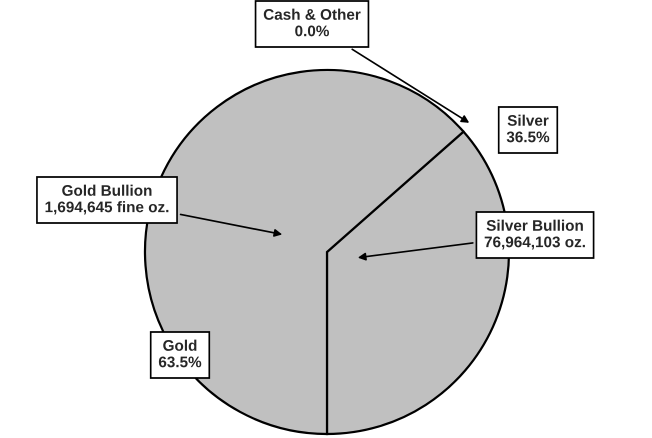  What do you see at coordinates (312, 31) in the screenshot?
I see `text: 0.0%` at bounding box center [312, 31].